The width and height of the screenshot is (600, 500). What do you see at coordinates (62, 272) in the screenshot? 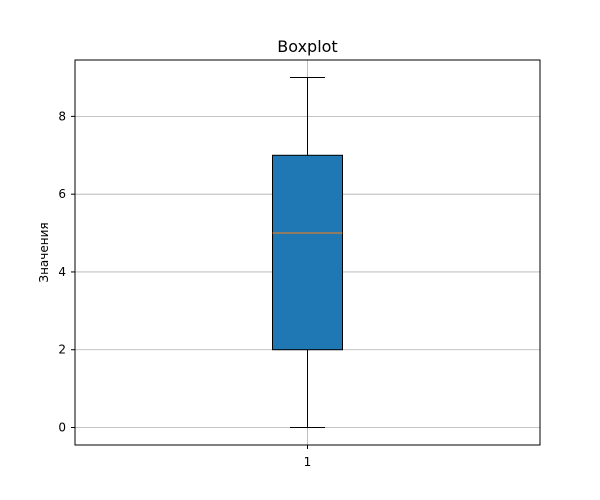
I see `y-tick-label: 4` at bounding box center [62, 272].